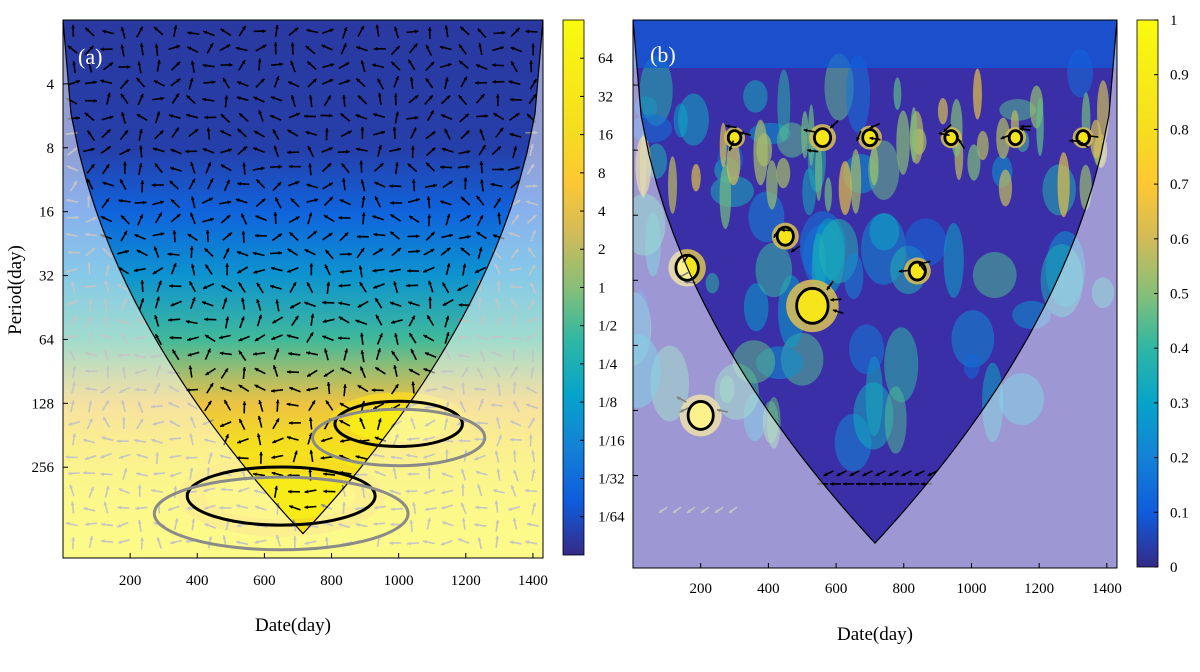 The height and width of the screenshot is (672, 1200). What do you see at coordinates (1174, 568) in the screenshot?
I see `colorbar-tick-label: 0` at bounding box center [1174, 568].